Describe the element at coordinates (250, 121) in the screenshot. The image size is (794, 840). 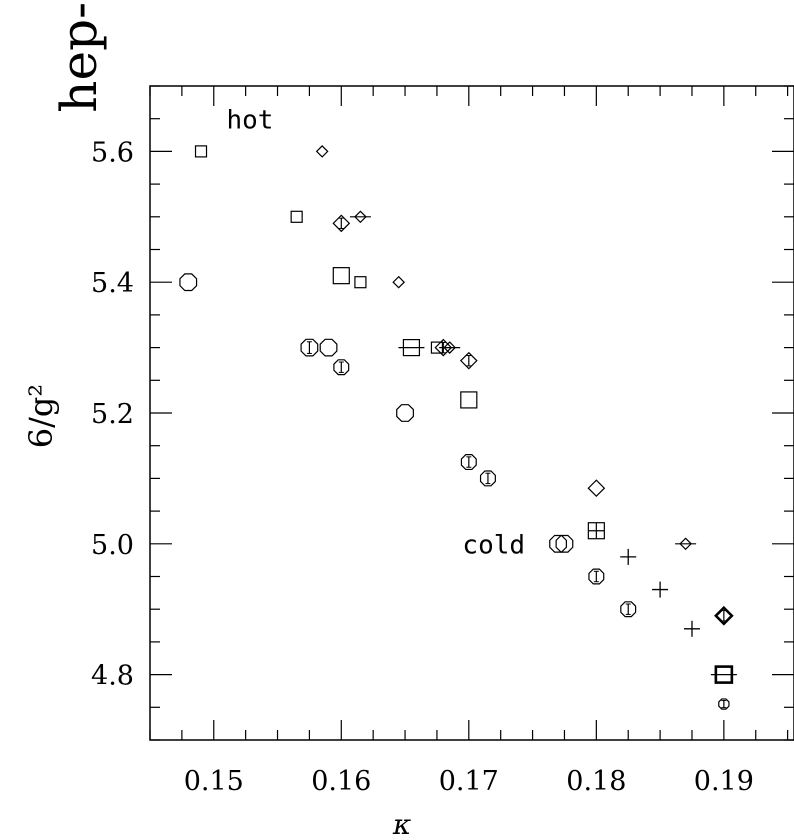
I see `annotation-label: hot` at that location.